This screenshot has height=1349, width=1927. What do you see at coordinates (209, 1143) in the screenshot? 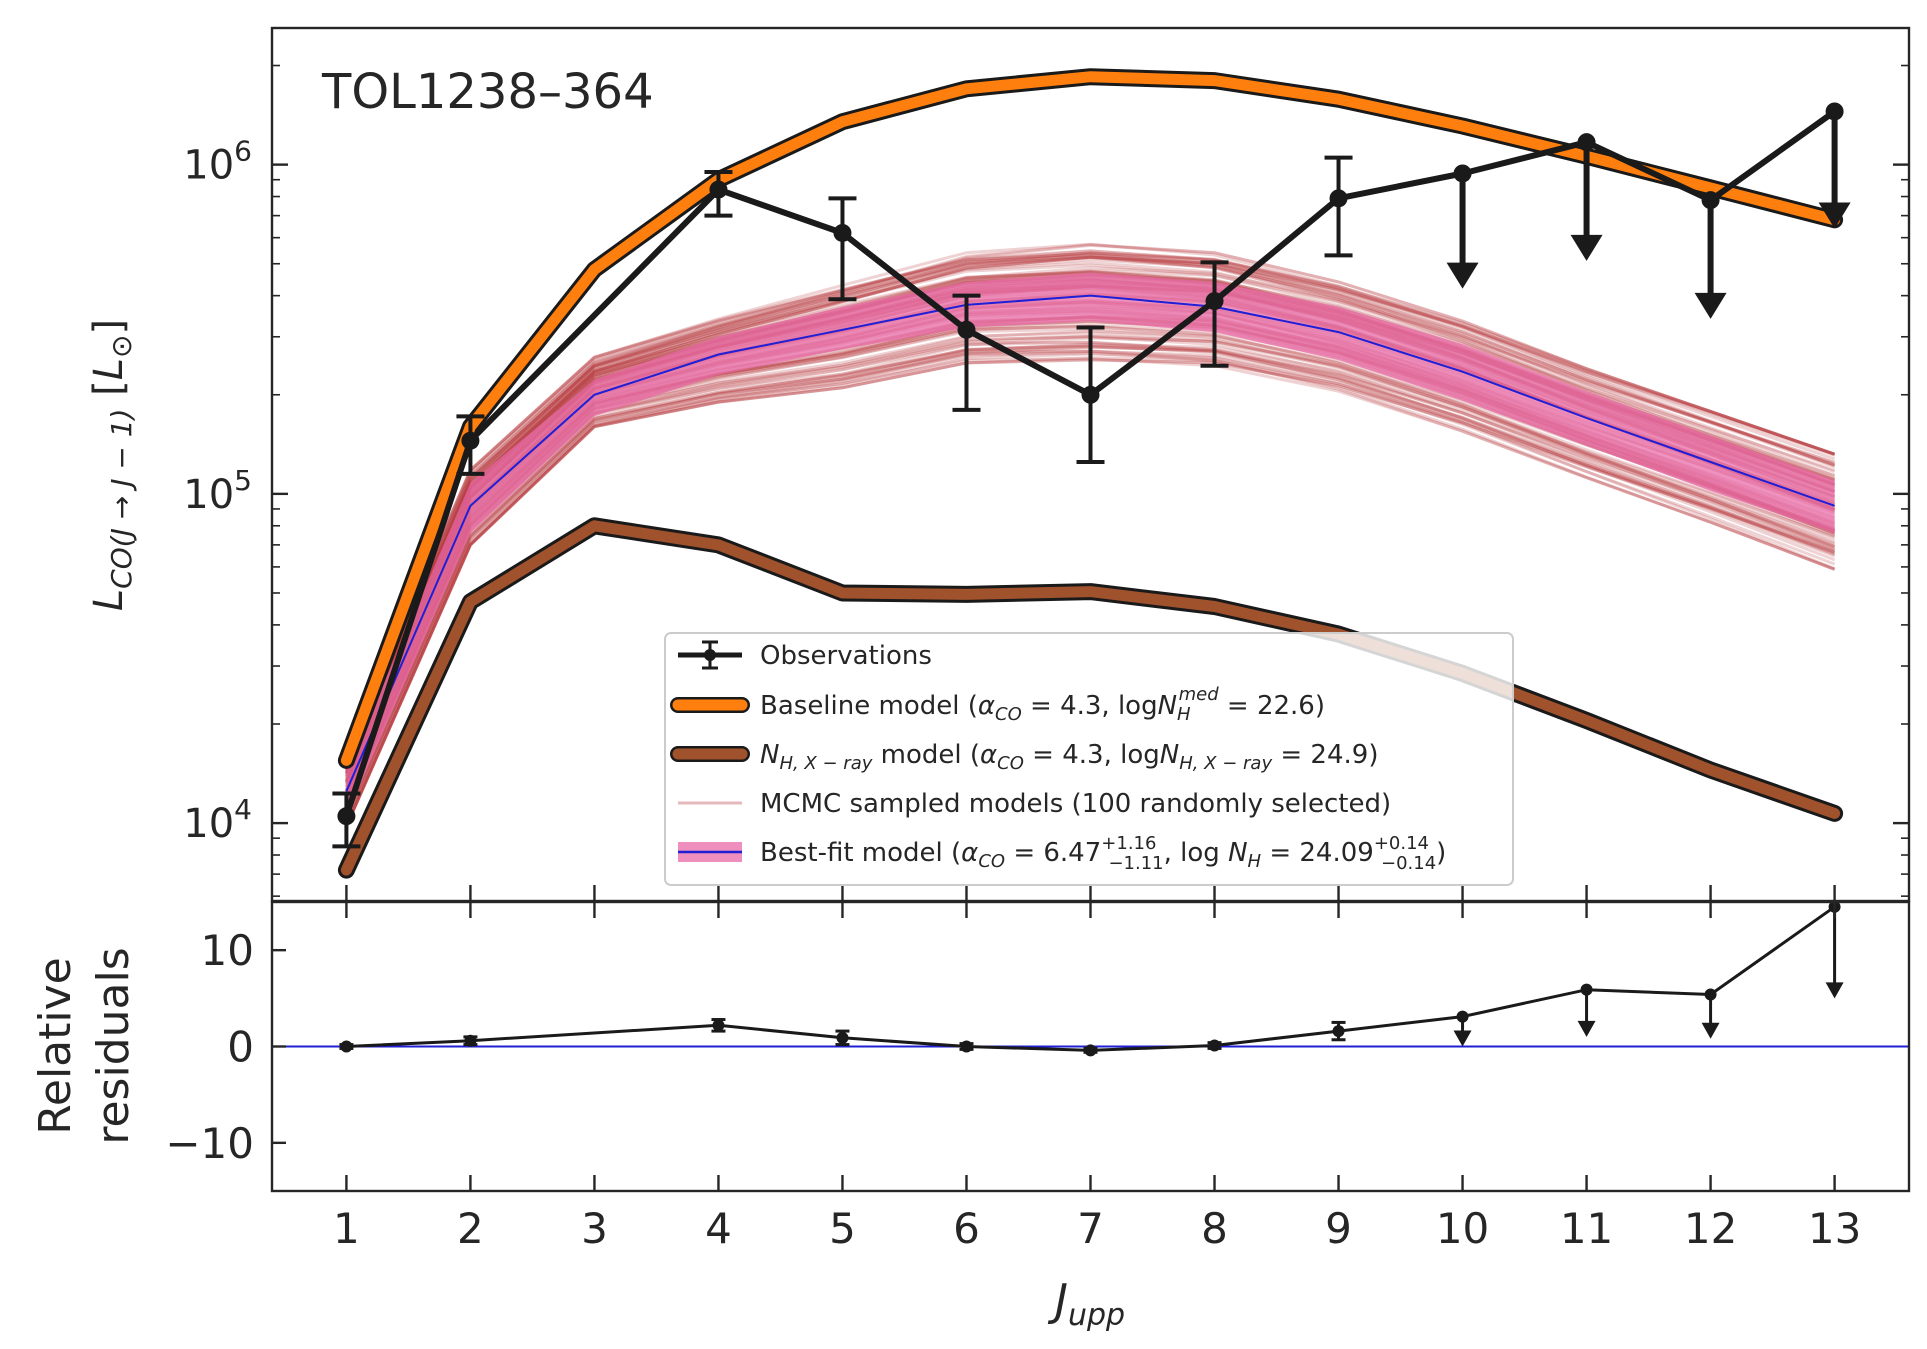
I see `res-y-tick-label: −10` at bounding box center [209, 1143].